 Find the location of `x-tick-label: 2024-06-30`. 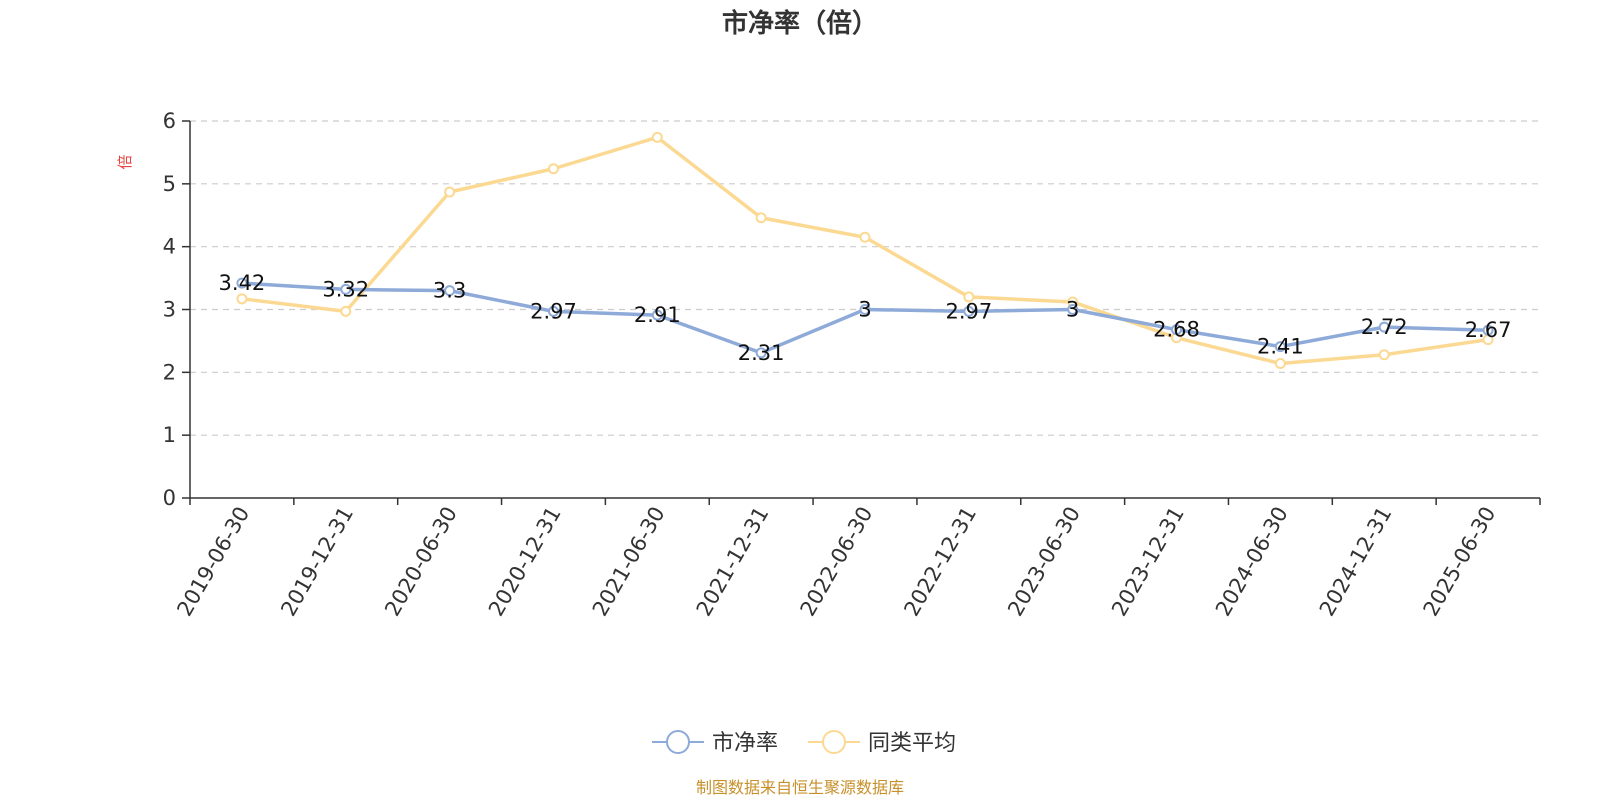

x-tick-label: 2024-06-30 is located at coordinates (1252, 562).